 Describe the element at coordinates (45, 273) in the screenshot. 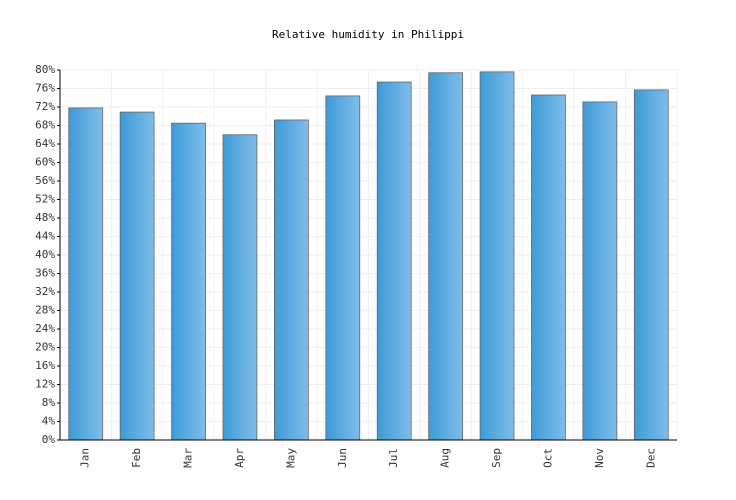

I see `y-tick-label: 36%` at that location.